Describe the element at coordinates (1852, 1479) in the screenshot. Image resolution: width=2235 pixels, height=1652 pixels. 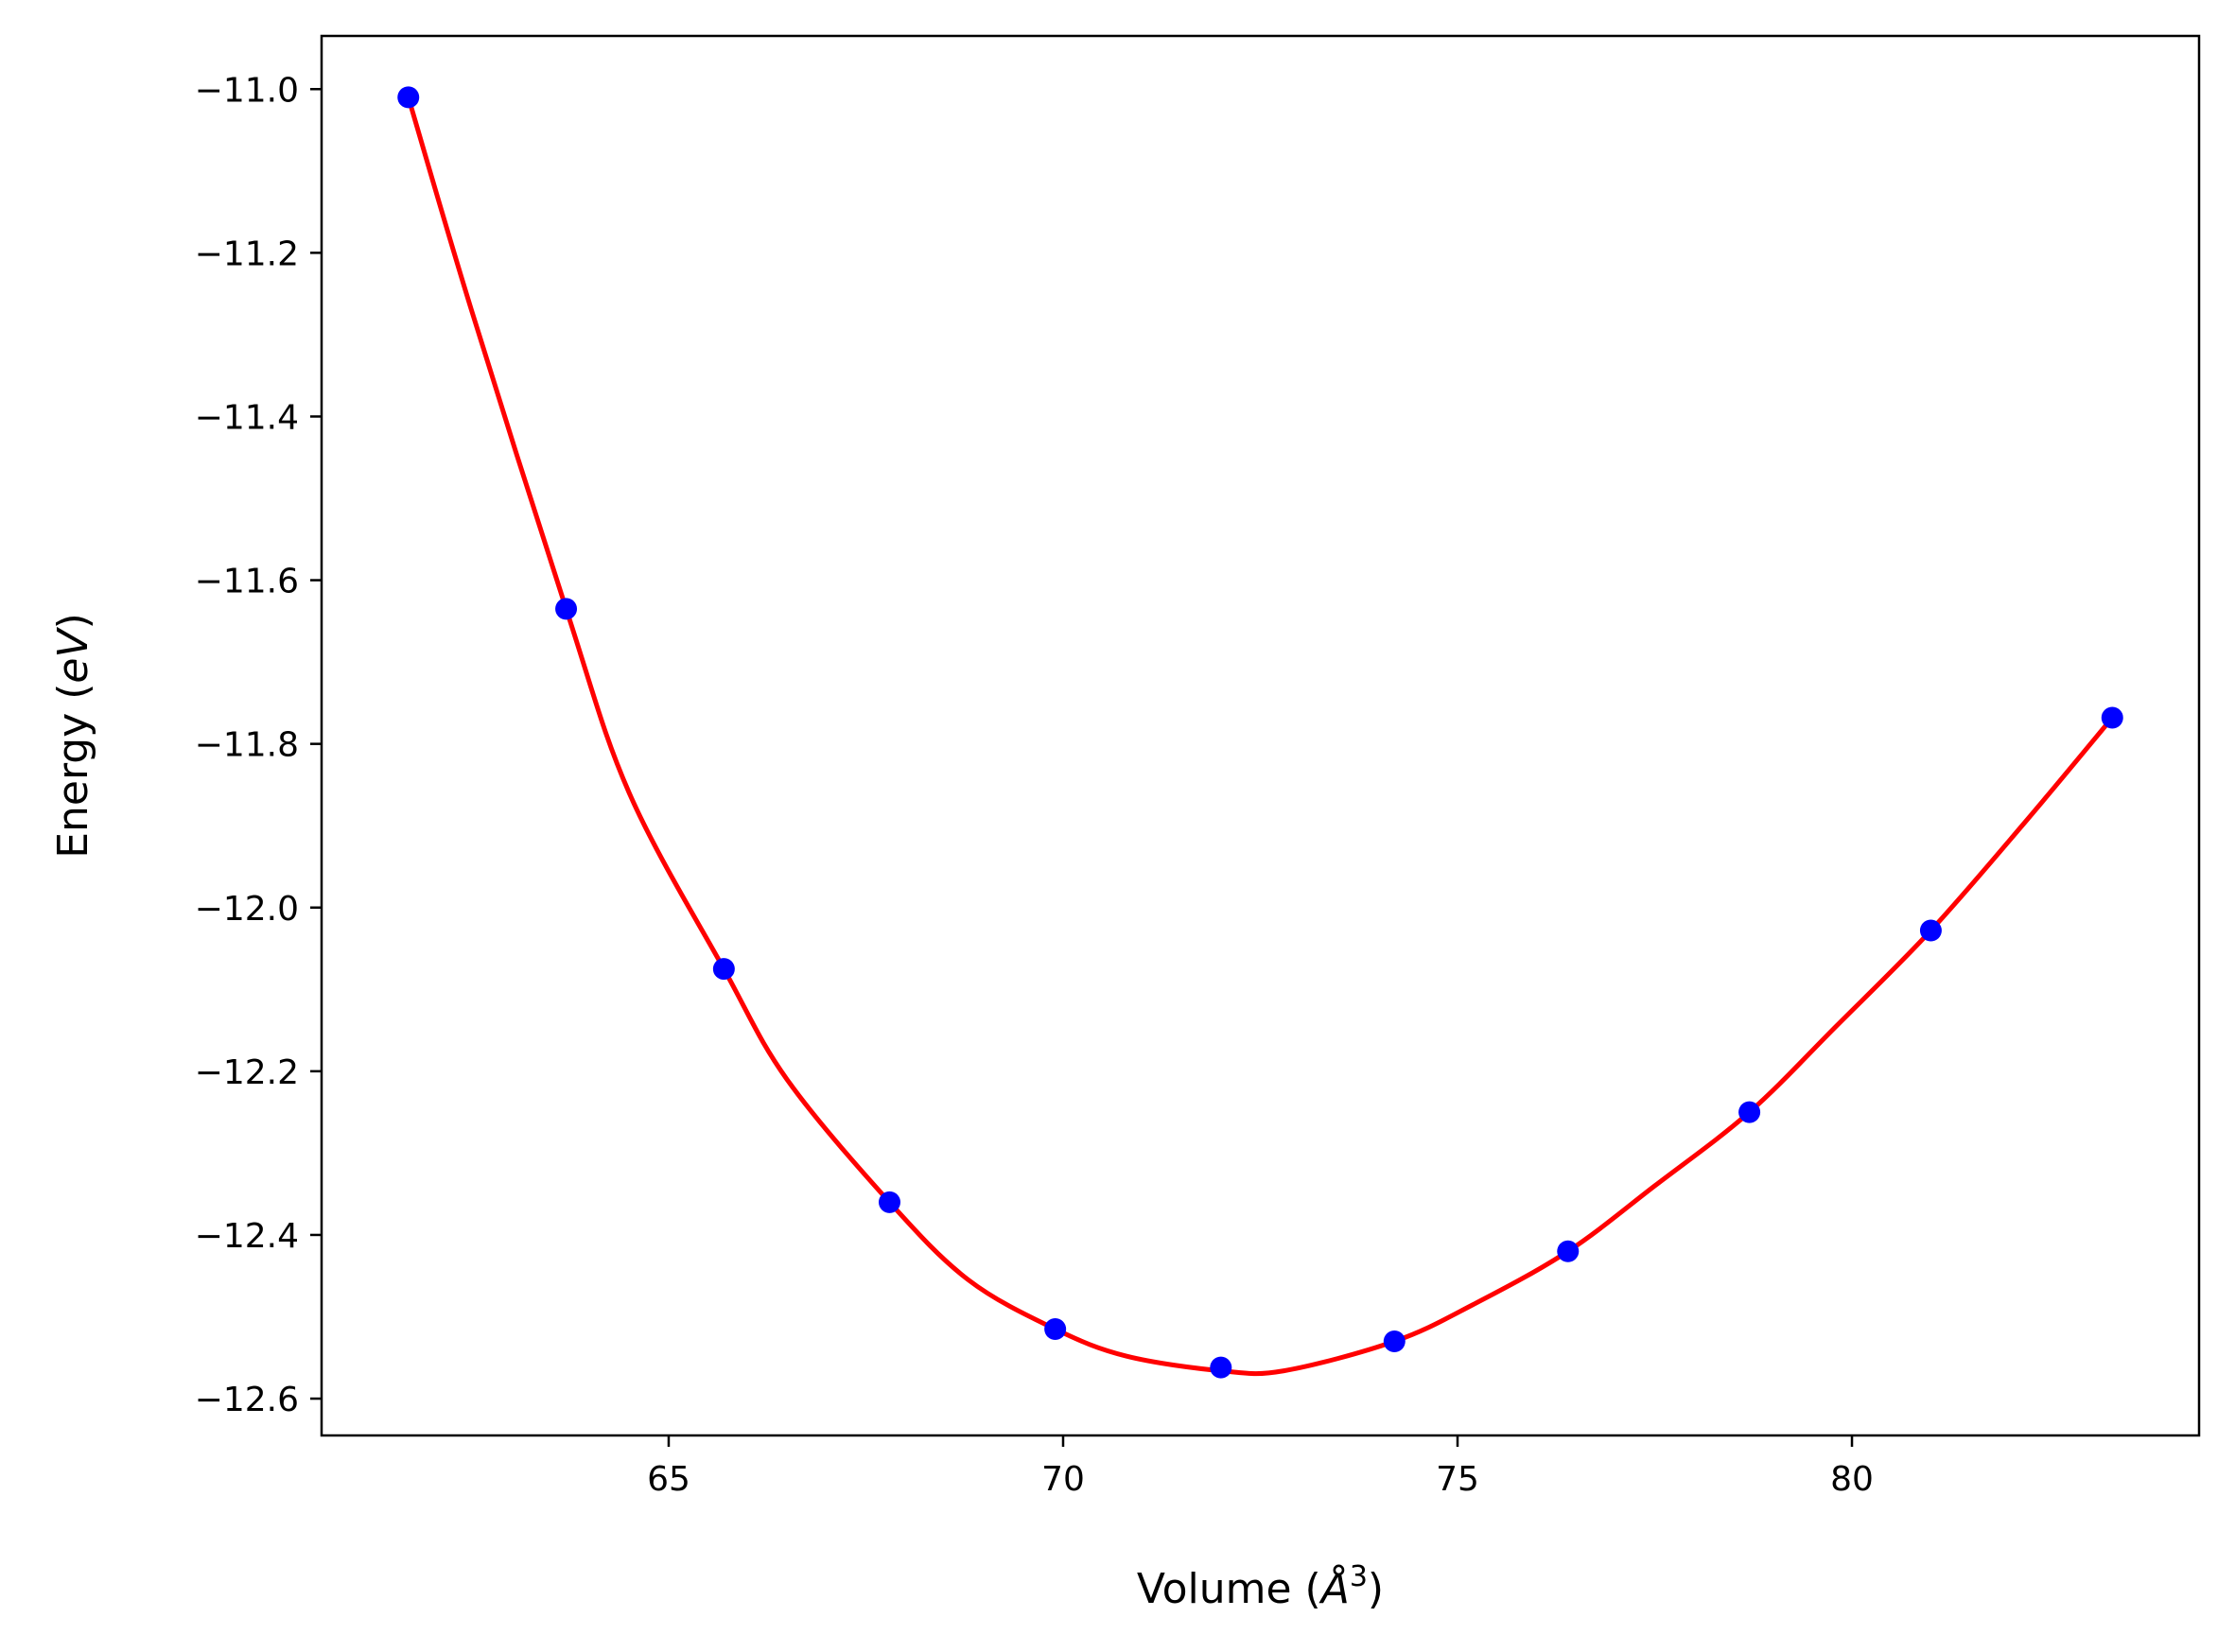
I see `x-tick-label: 80` at that location.